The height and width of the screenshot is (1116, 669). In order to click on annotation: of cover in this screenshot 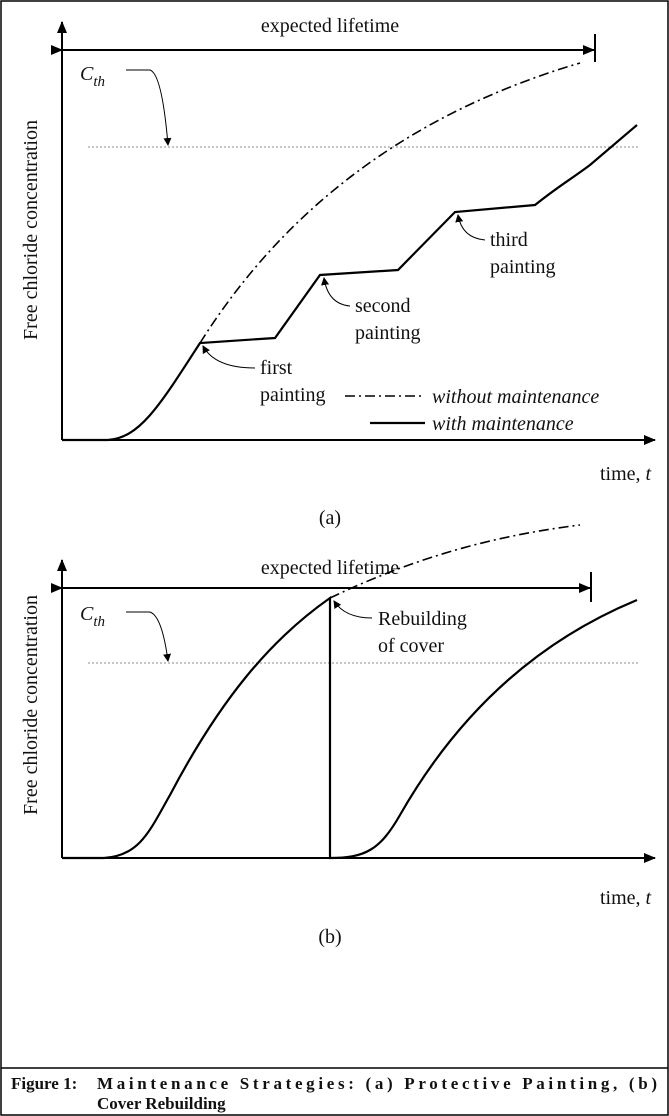, I will do `click(411, 646)`.